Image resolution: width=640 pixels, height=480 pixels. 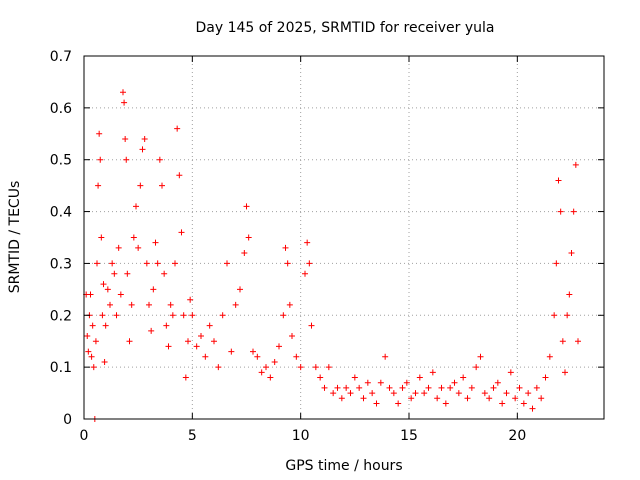 I want to click on y-tick-labels: 0 0.1 0.2 0.3 0.4 0.5 0.6 0.7, so click(x=61, y=238).